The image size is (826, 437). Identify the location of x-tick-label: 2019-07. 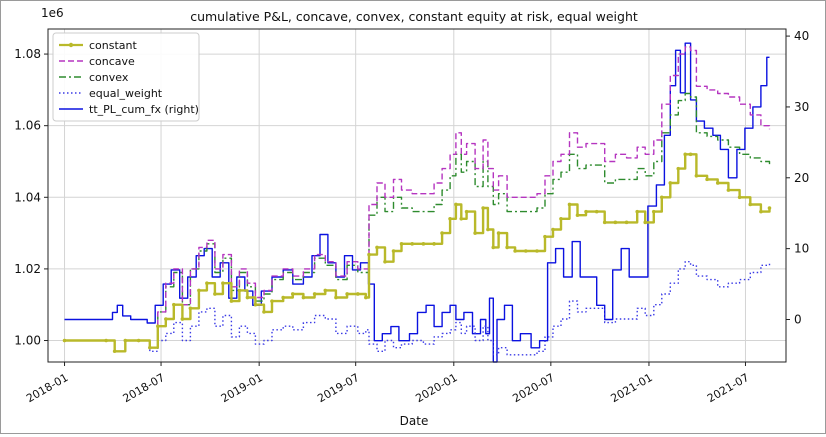
(338, 388).